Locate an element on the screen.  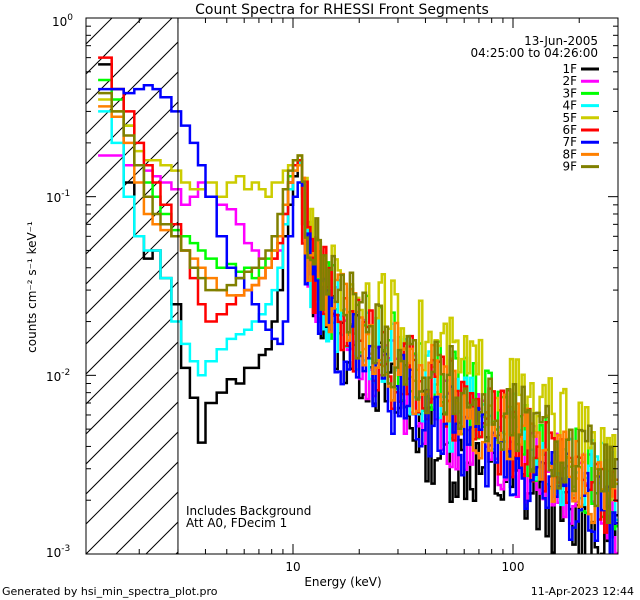
y-tick-label-1e-1: 10⁻¹ is located at coordinates (58, 197).